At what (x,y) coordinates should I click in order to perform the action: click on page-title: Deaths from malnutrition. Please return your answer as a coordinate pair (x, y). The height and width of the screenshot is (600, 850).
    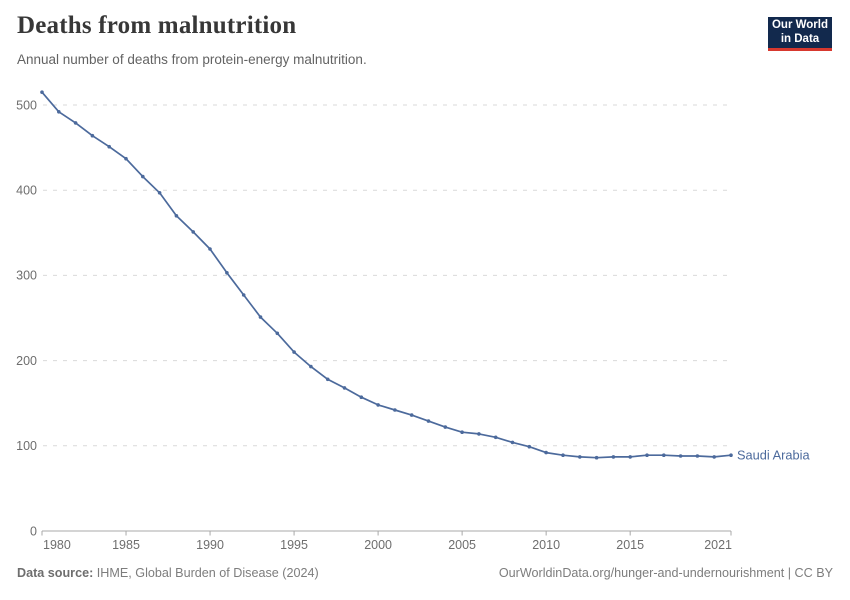
    Looking at the image, I should click on (157, 25).